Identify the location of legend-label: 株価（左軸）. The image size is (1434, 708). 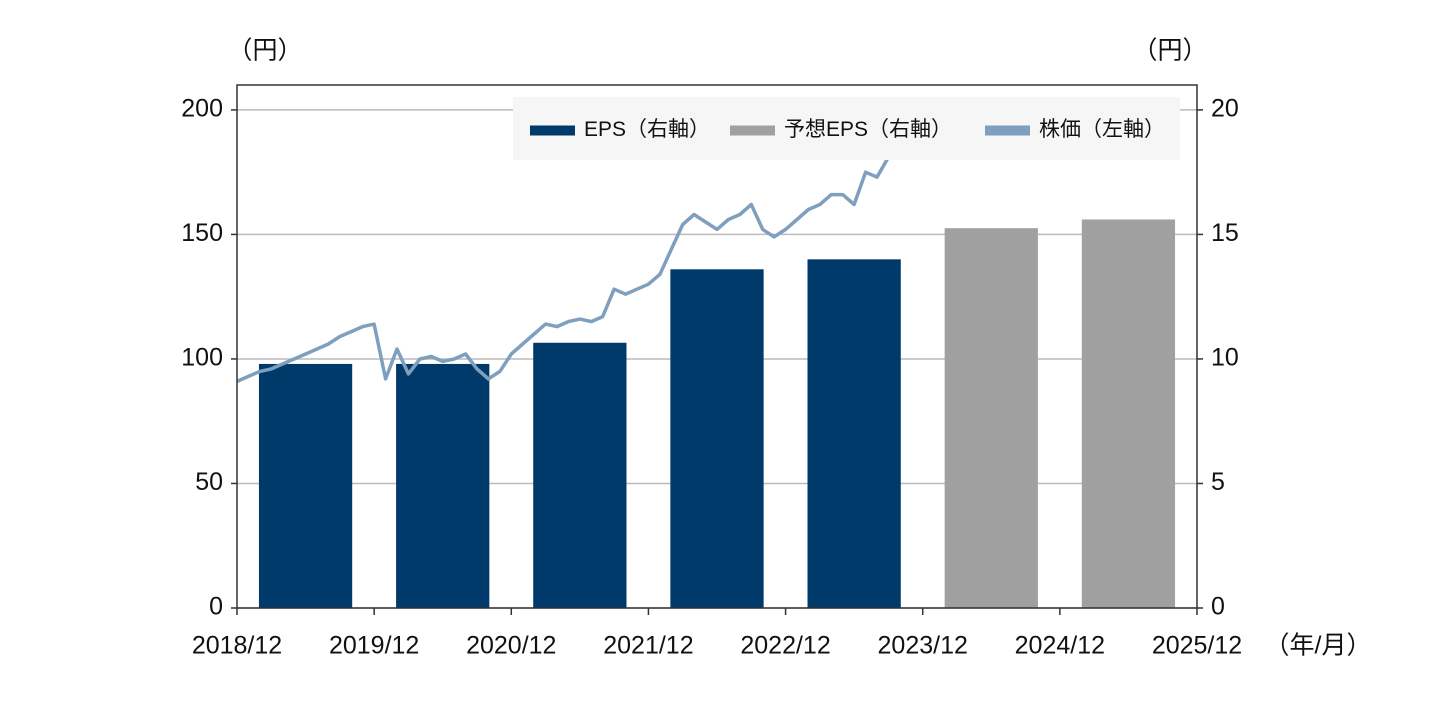
(1102, 129).